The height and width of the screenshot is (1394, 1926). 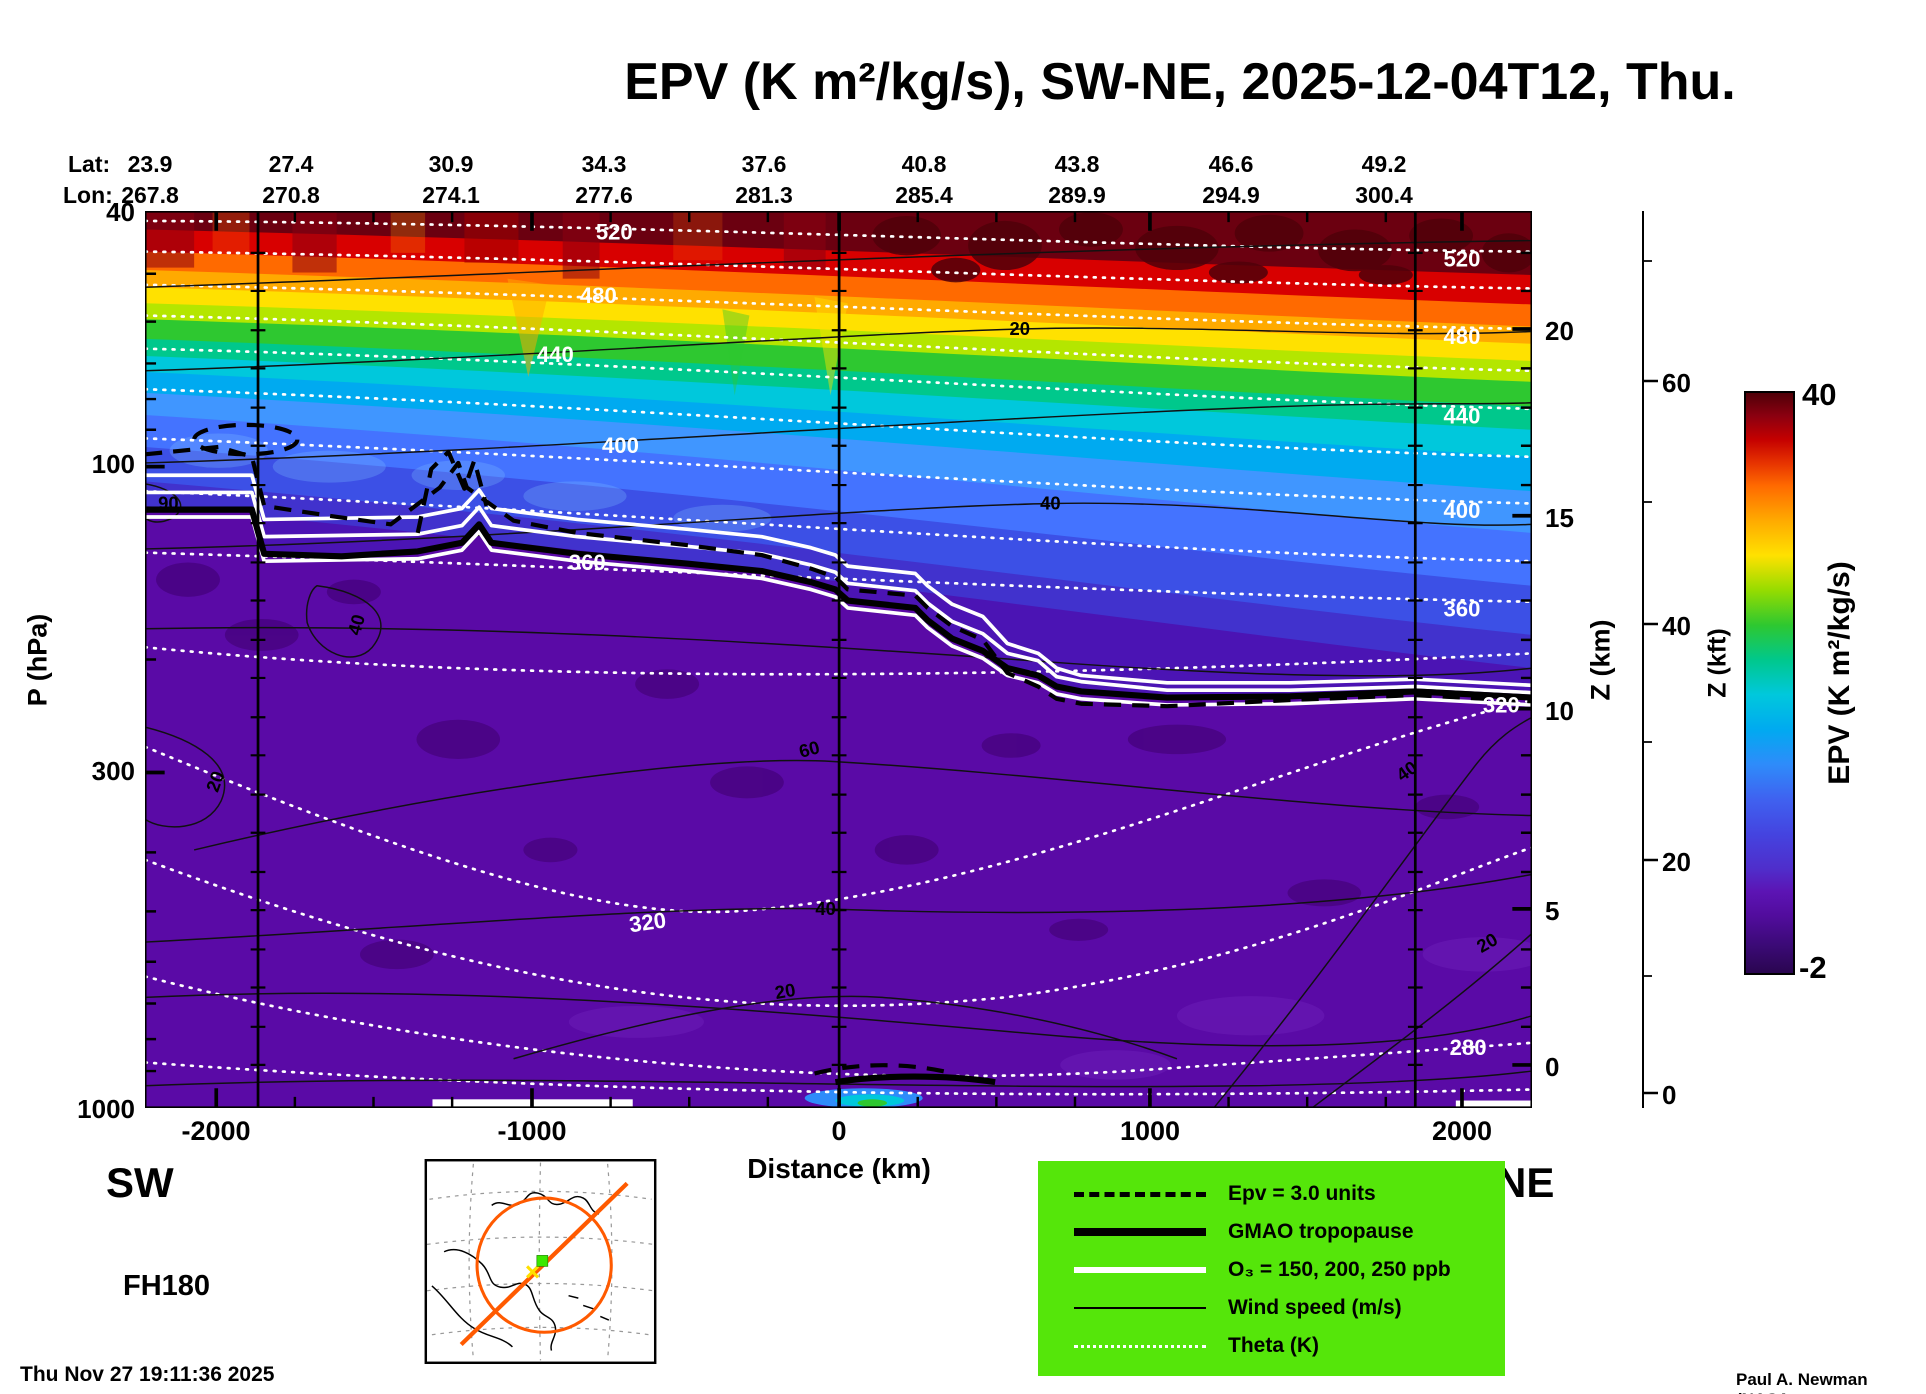 I want to click on legend-label: Theta (K), so click(x=1273, y=1345).